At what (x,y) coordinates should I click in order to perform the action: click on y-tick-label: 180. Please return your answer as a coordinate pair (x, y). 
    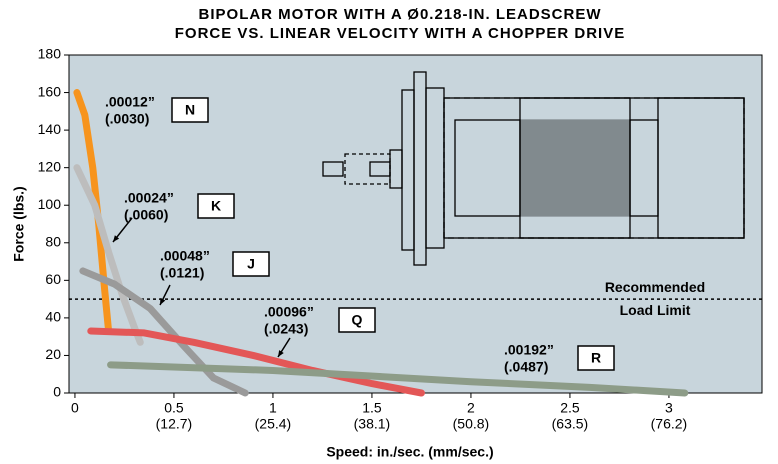
    Looking at the image, I should click on (50, 54).